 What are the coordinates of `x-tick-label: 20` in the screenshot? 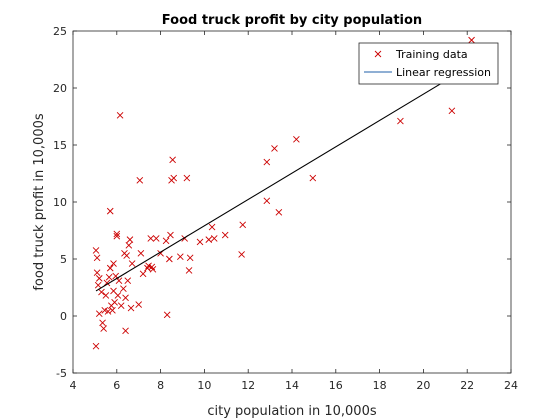 It's located at (423, 385).